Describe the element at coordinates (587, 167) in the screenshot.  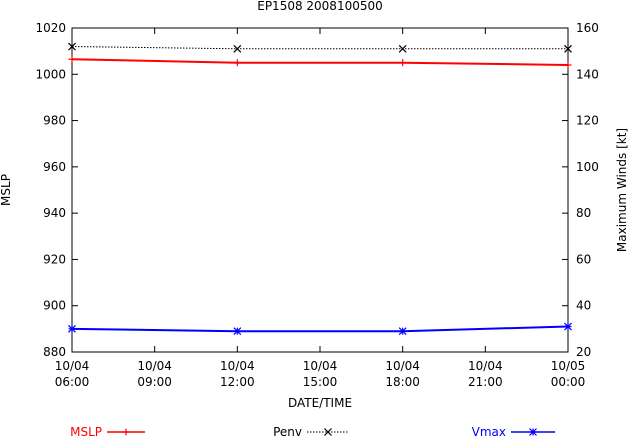
I see `y-right-tick-label: 100` at that location.